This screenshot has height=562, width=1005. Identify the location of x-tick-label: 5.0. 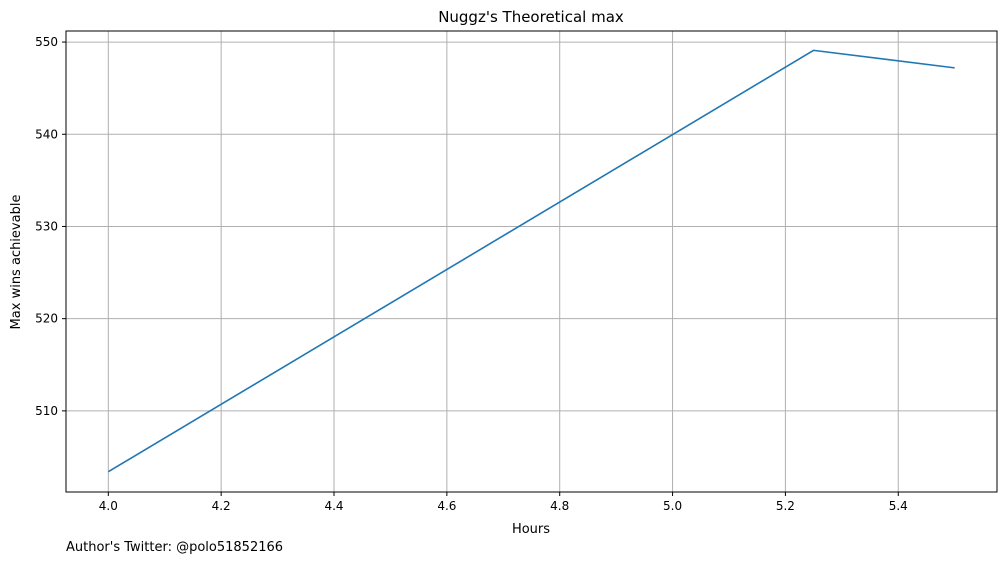
(672, 506).